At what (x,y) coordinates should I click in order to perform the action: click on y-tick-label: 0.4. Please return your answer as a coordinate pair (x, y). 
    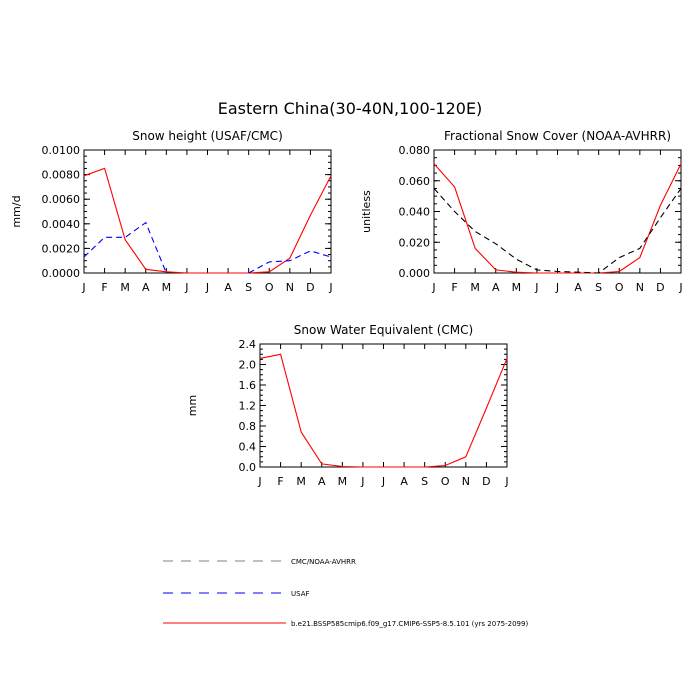
    Looking at the image, I should click on (248, 447).